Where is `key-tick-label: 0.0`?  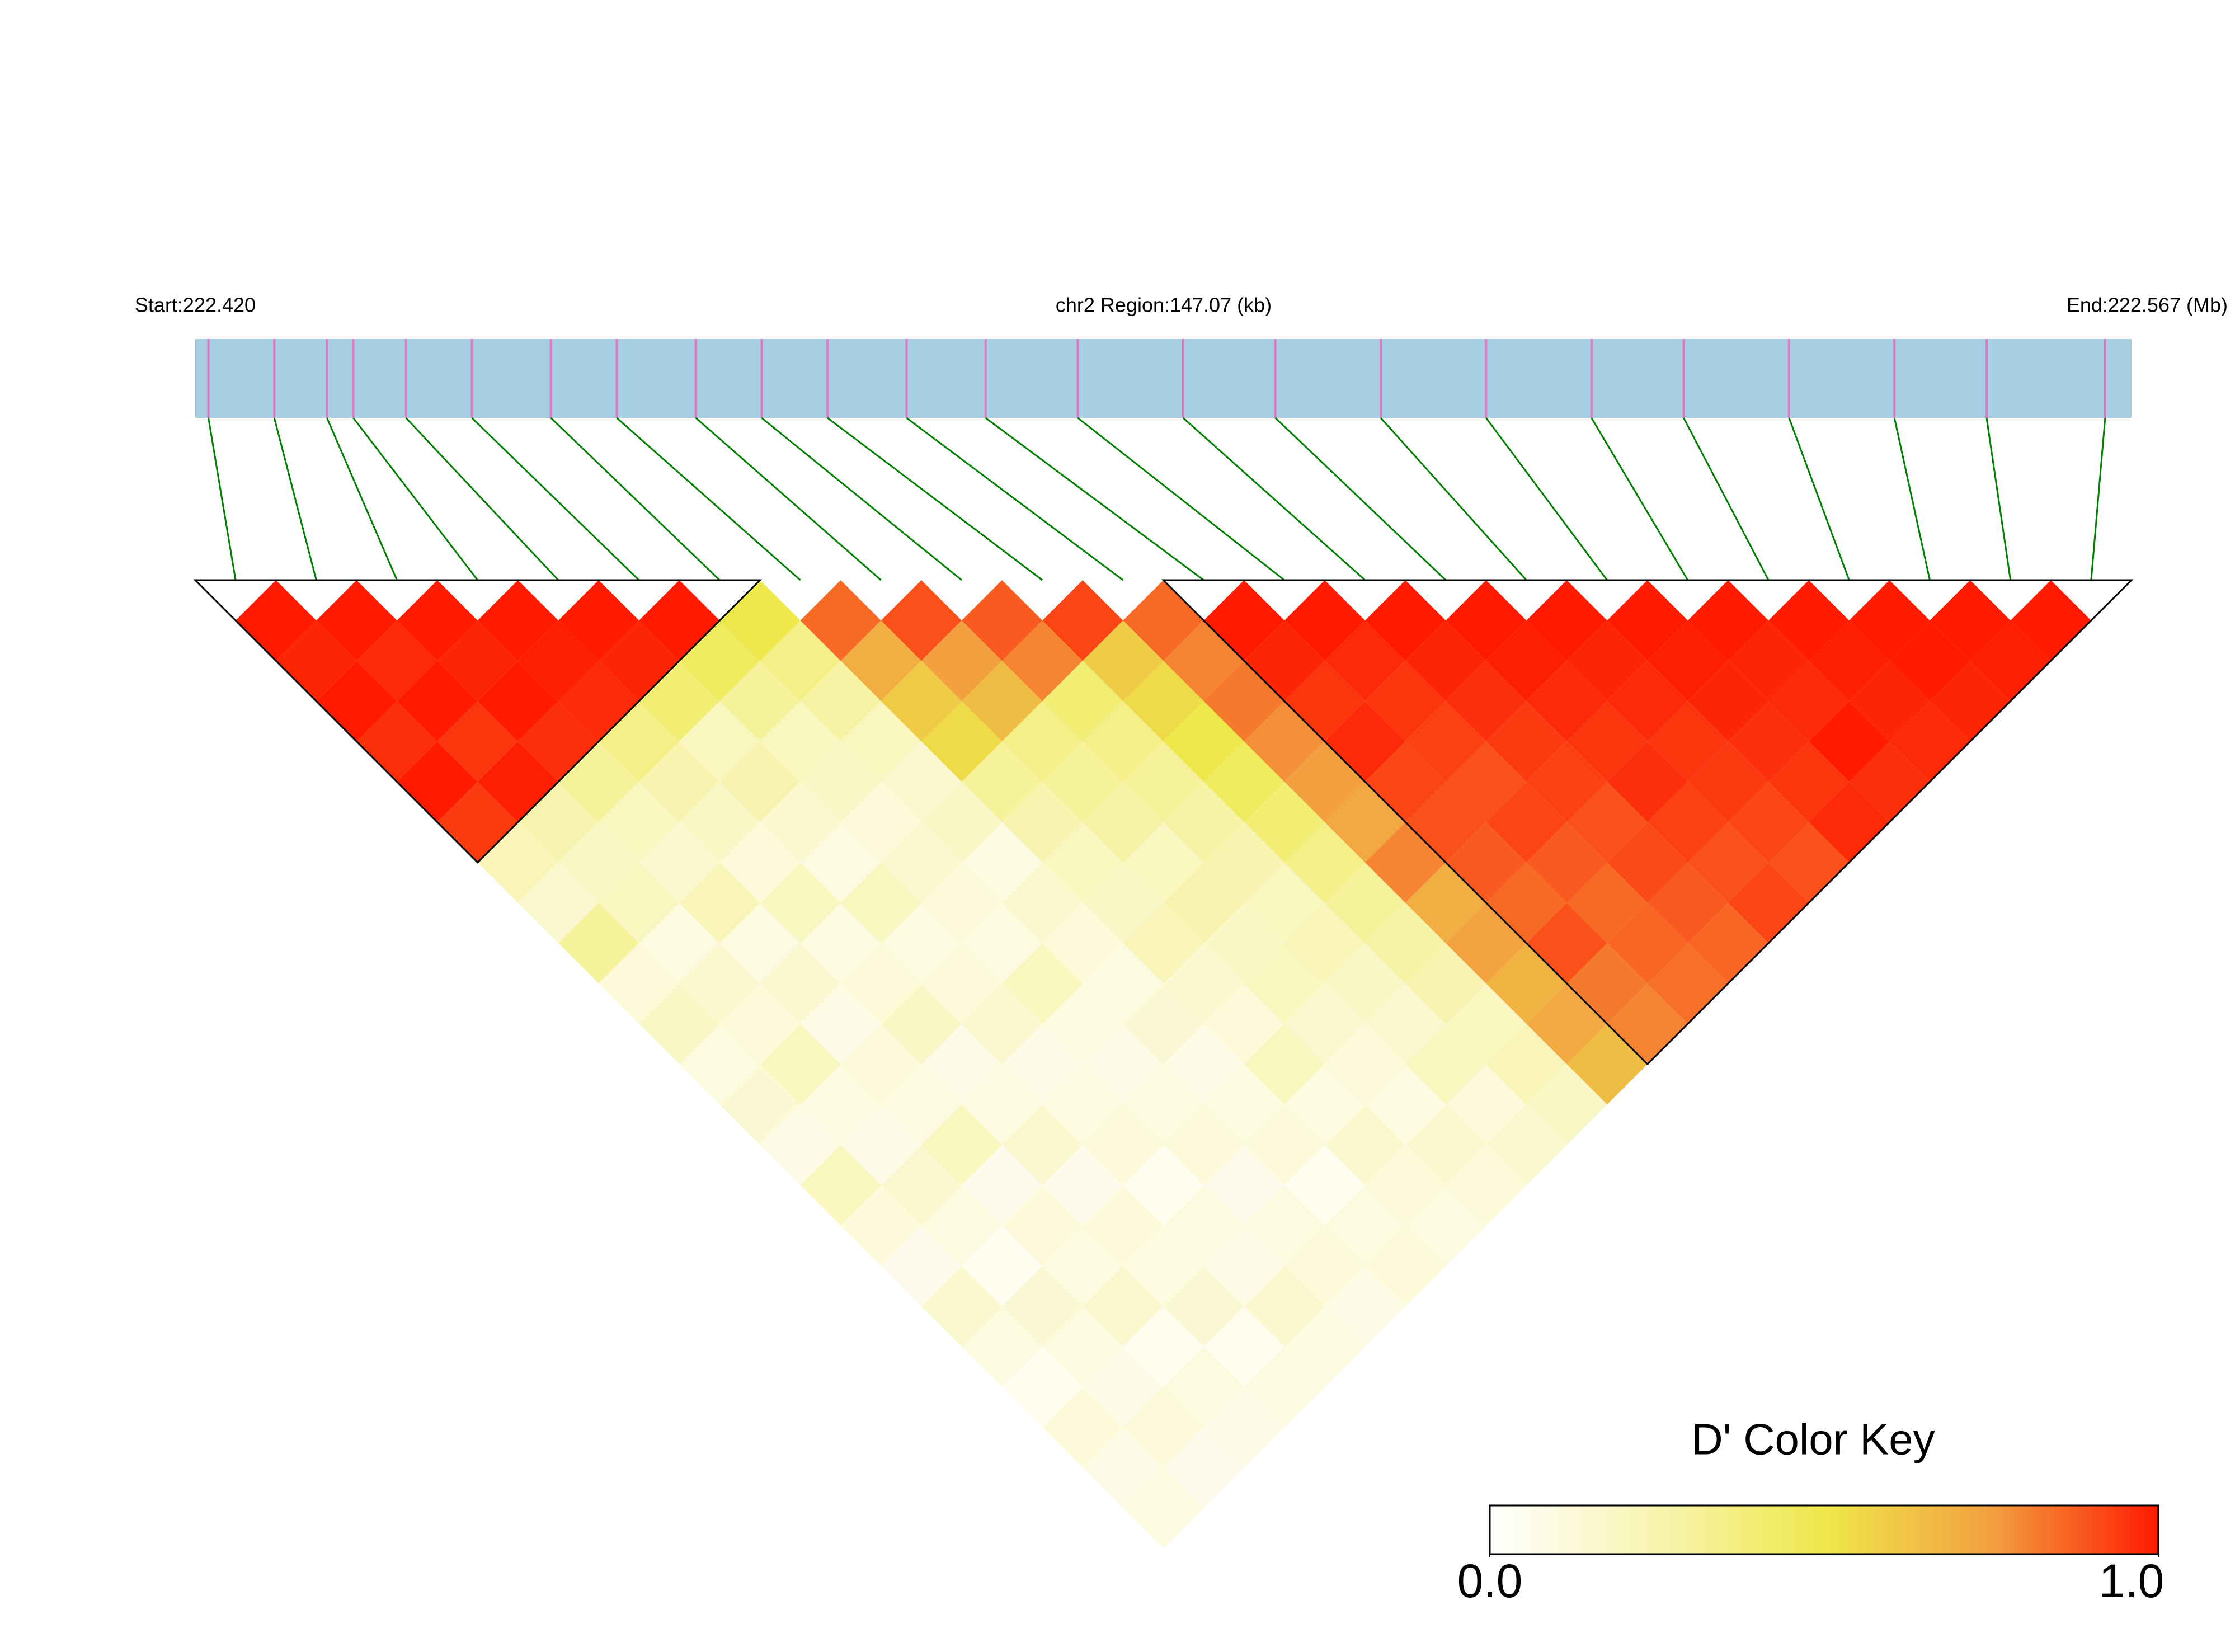 key-tick-label: 0.0 is located at coordinates (1490, 1581).